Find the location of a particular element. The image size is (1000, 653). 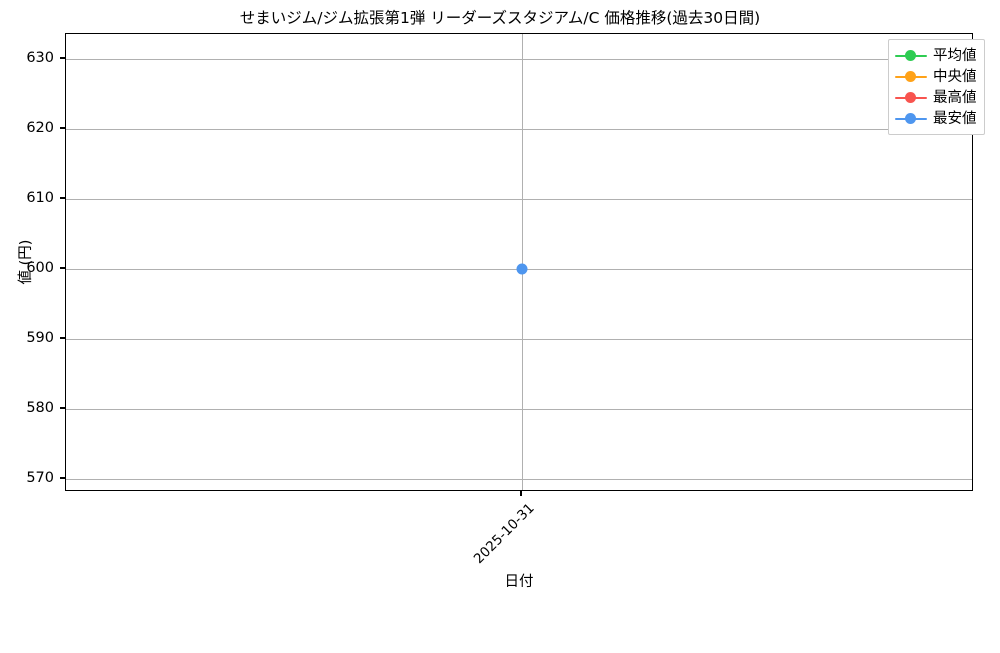

legend-label: 中央値 is located at coordinates (955, 76).